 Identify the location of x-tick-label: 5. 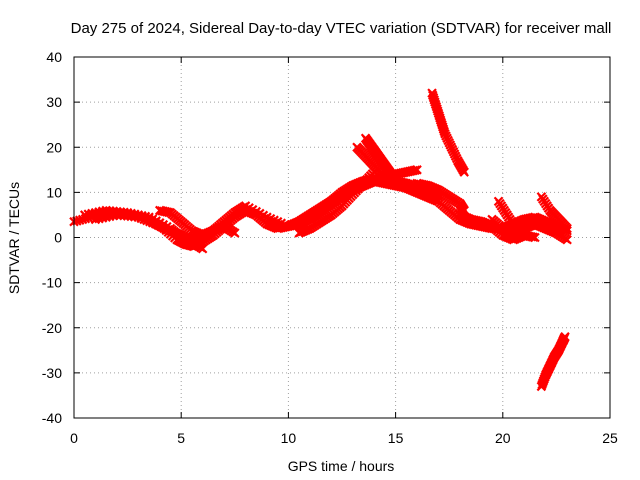
(181, 438).